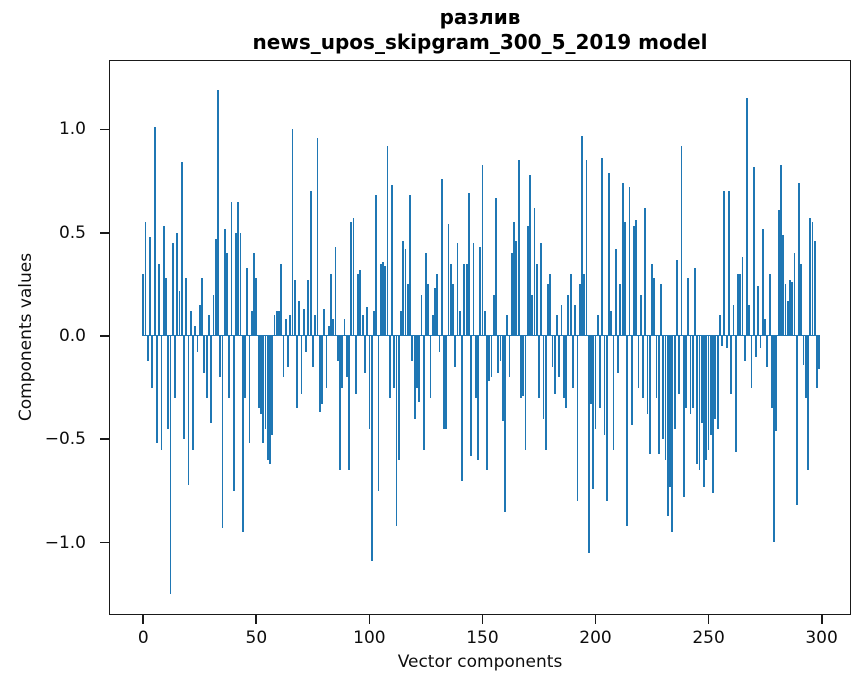  I want to click on chart-subtitle: news_upos_skipgram_300_5_2019 model, so click(480, 42).